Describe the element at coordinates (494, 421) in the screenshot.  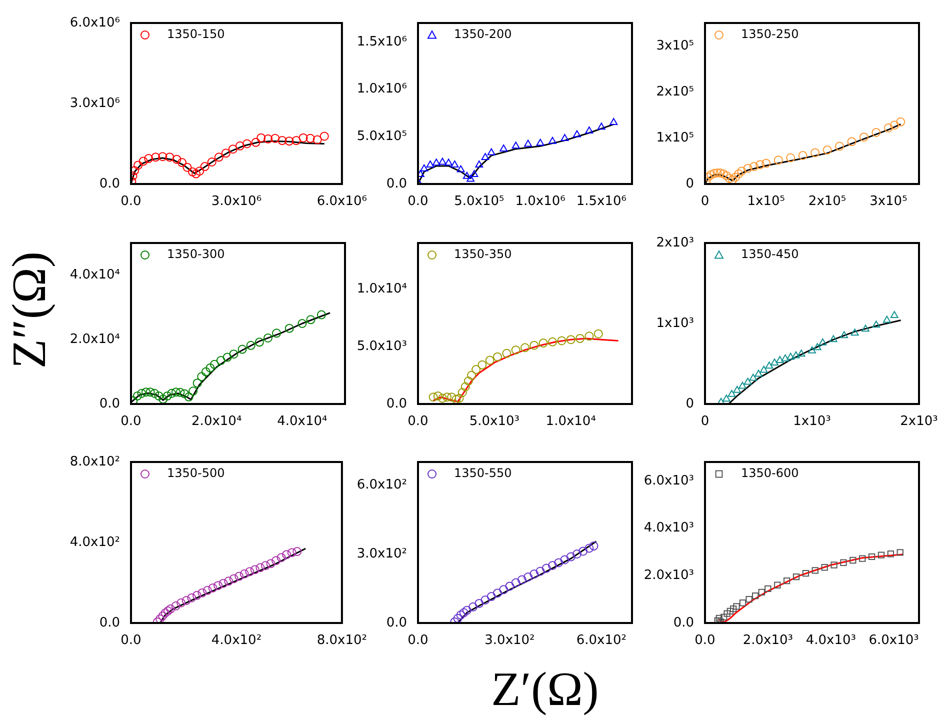
I see `x-tick-label: 5.0x10³` at that location.